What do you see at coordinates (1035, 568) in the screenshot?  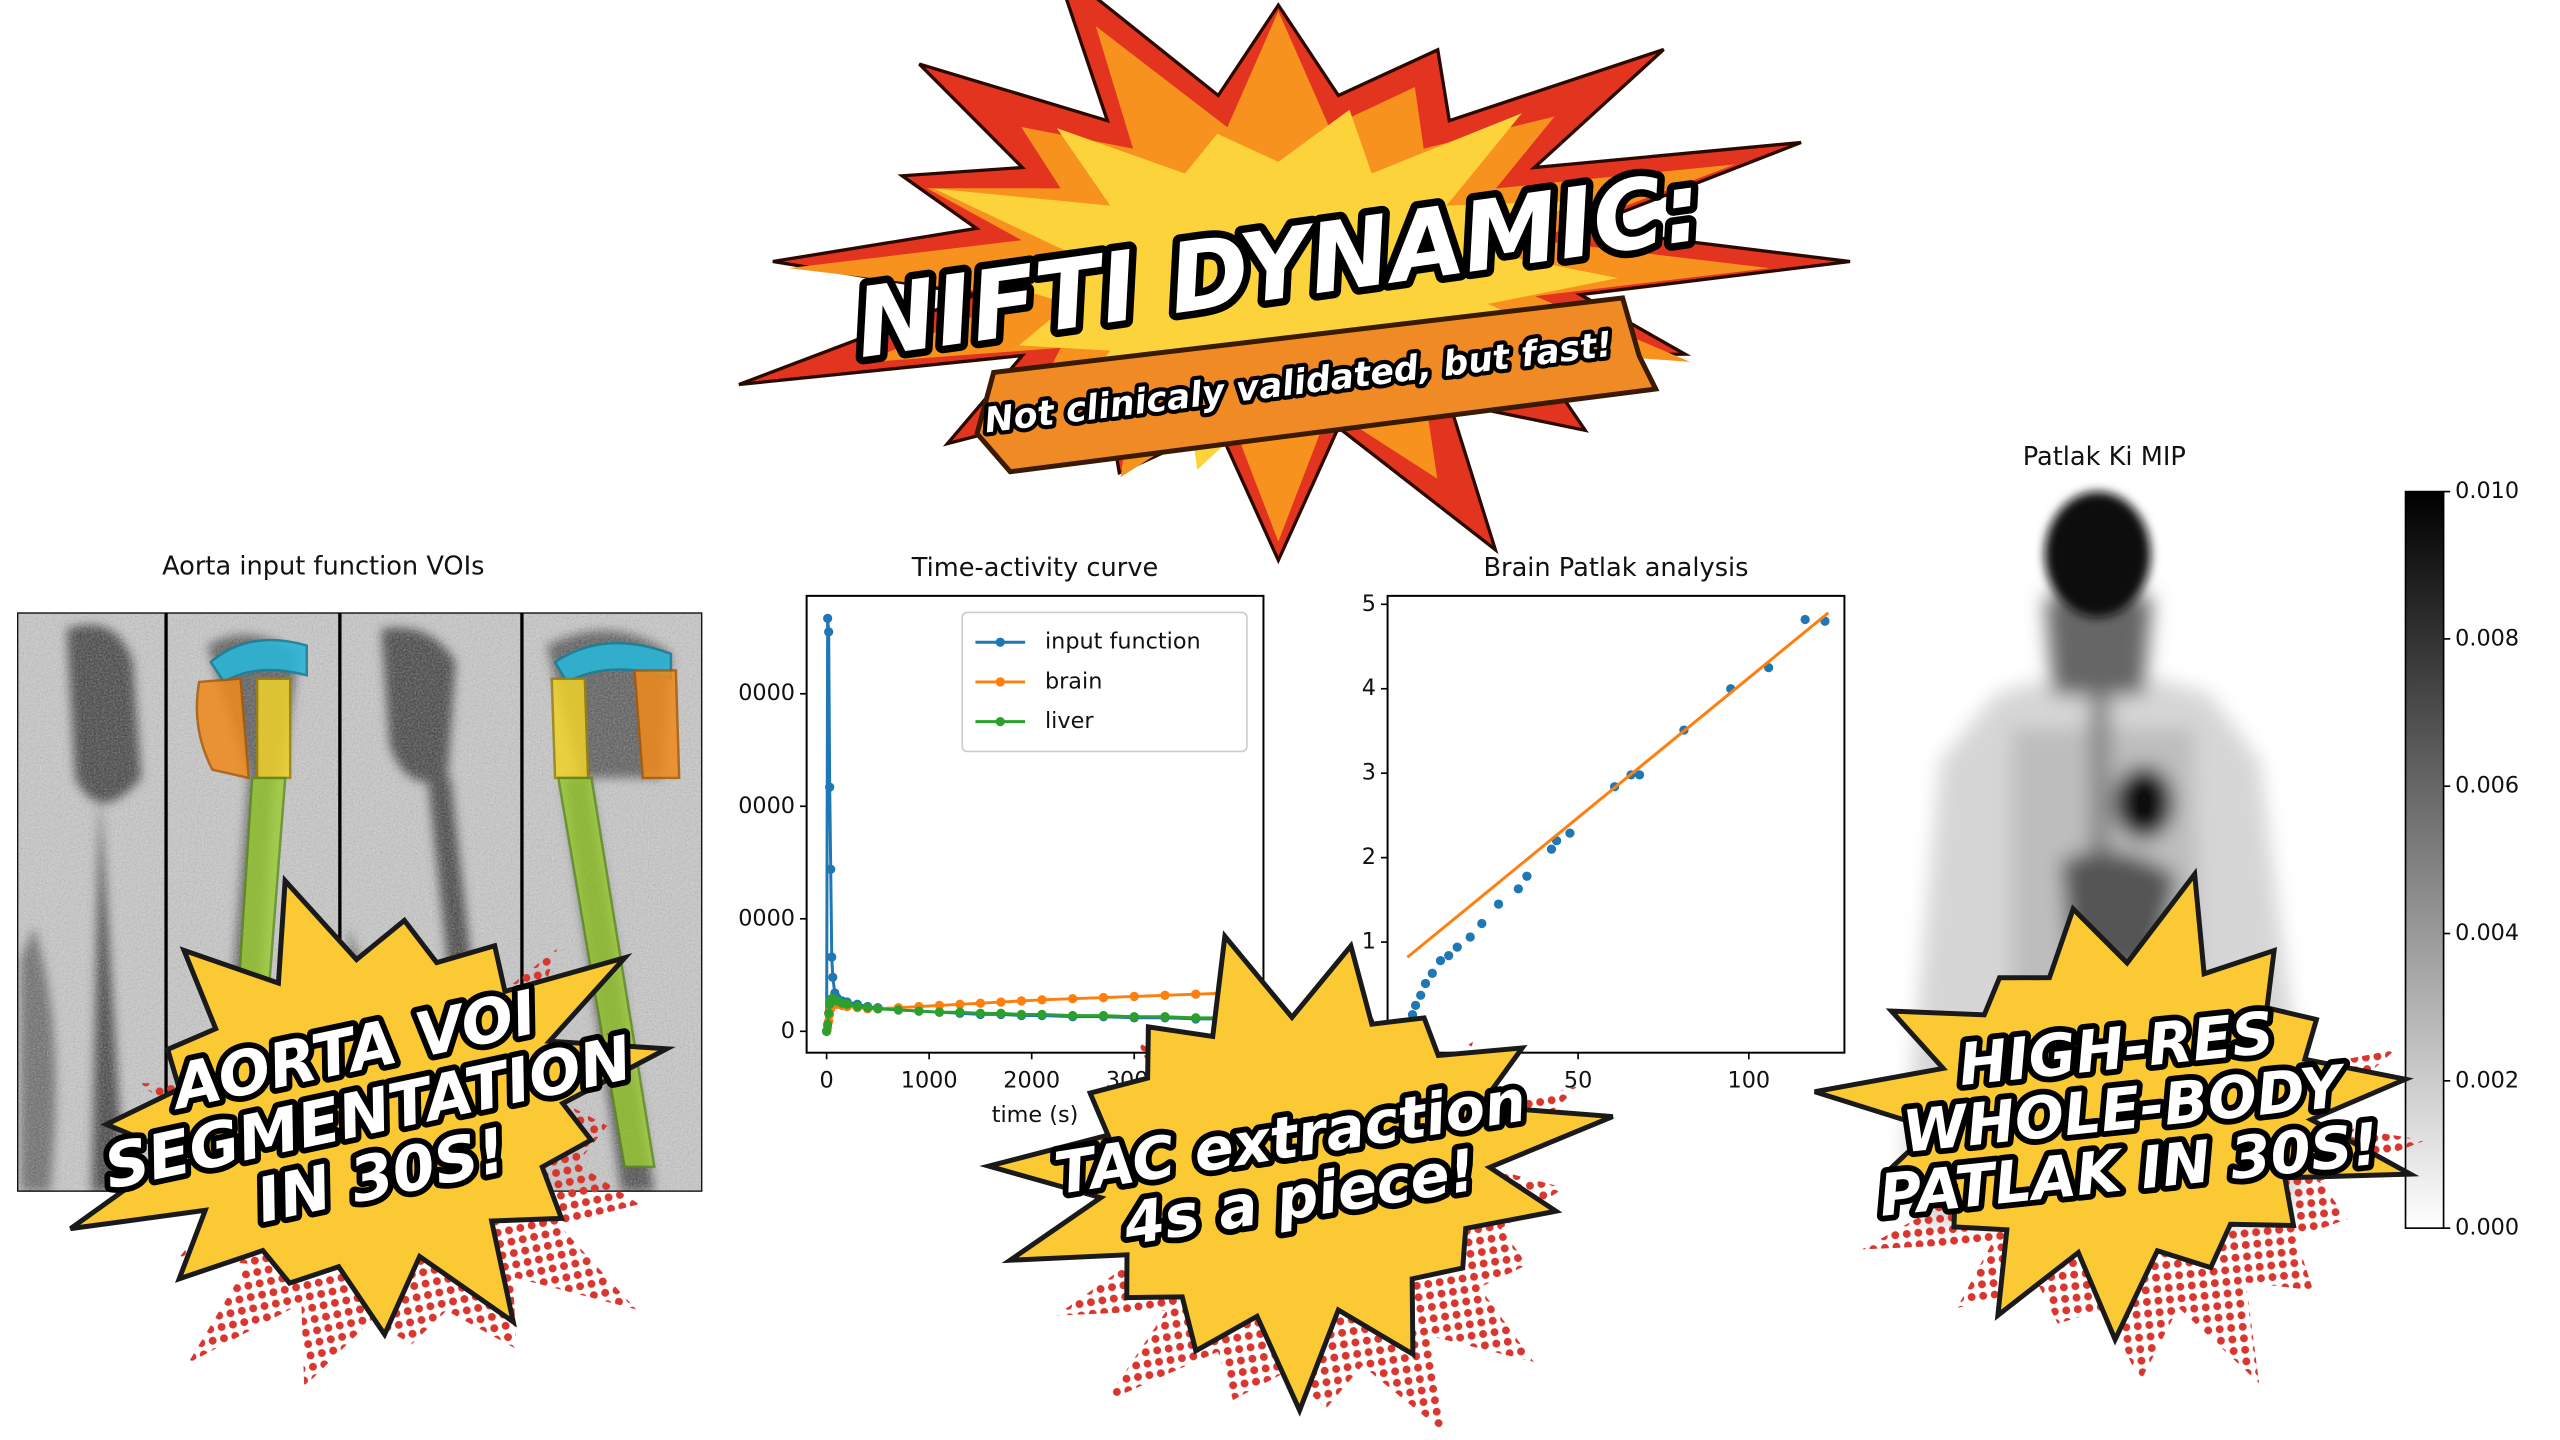 I see `chart-title: Time-activity curve` at bounding box center [1035, 568].